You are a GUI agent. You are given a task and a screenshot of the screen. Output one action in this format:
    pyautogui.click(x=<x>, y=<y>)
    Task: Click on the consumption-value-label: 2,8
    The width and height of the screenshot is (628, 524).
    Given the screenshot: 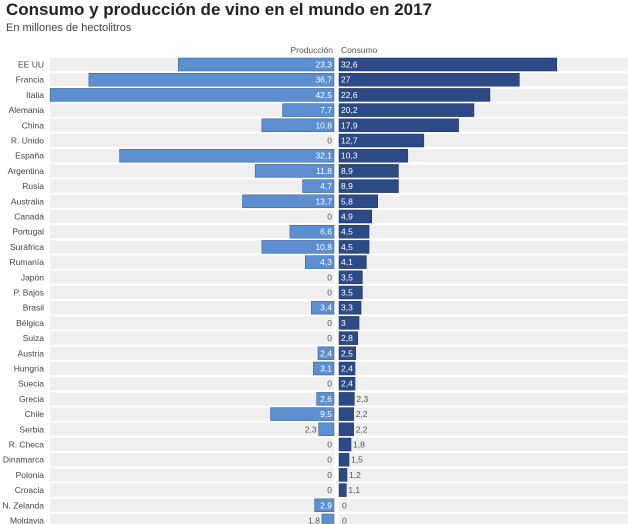 What is the action you would take?
    pyautogui.click(x=347, y=338)
    